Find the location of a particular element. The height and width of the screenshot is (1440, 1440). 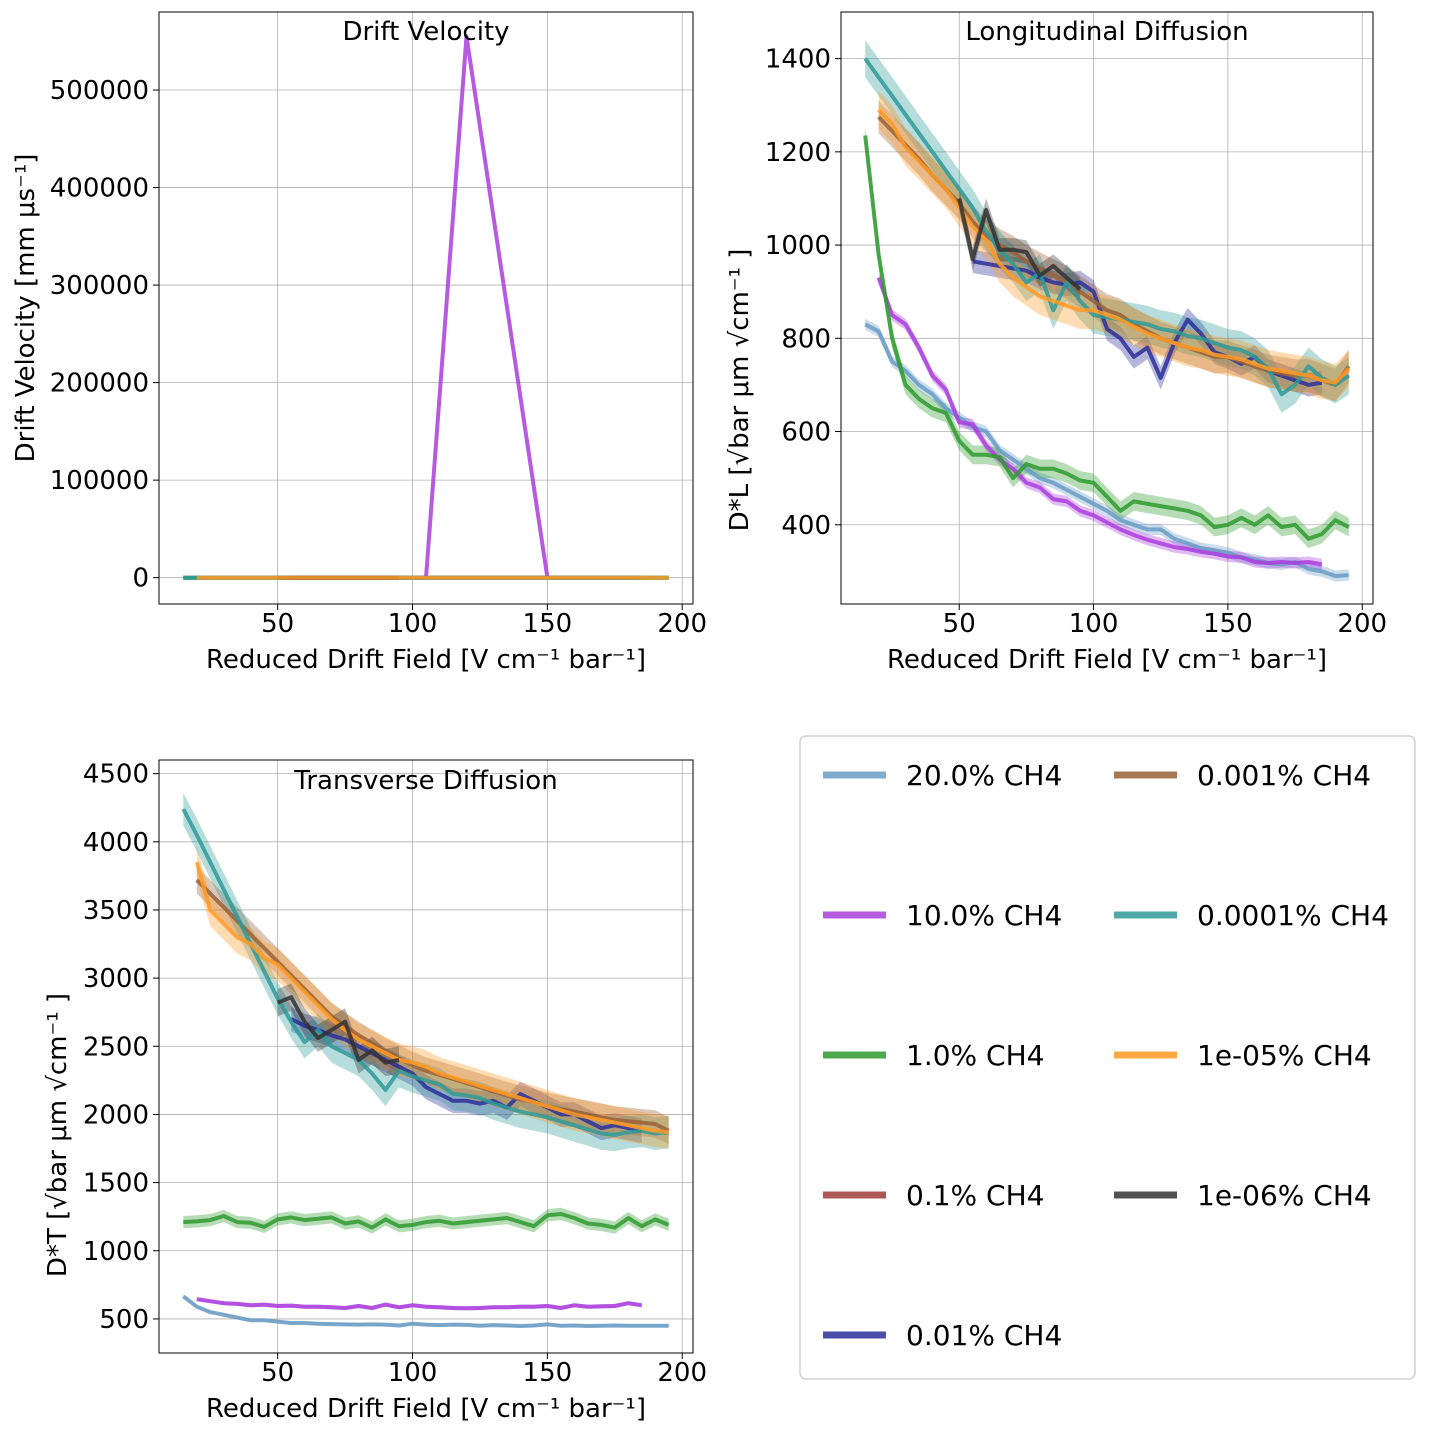

series-line-0-001-ch4 is located at coordinates (432, 1005).